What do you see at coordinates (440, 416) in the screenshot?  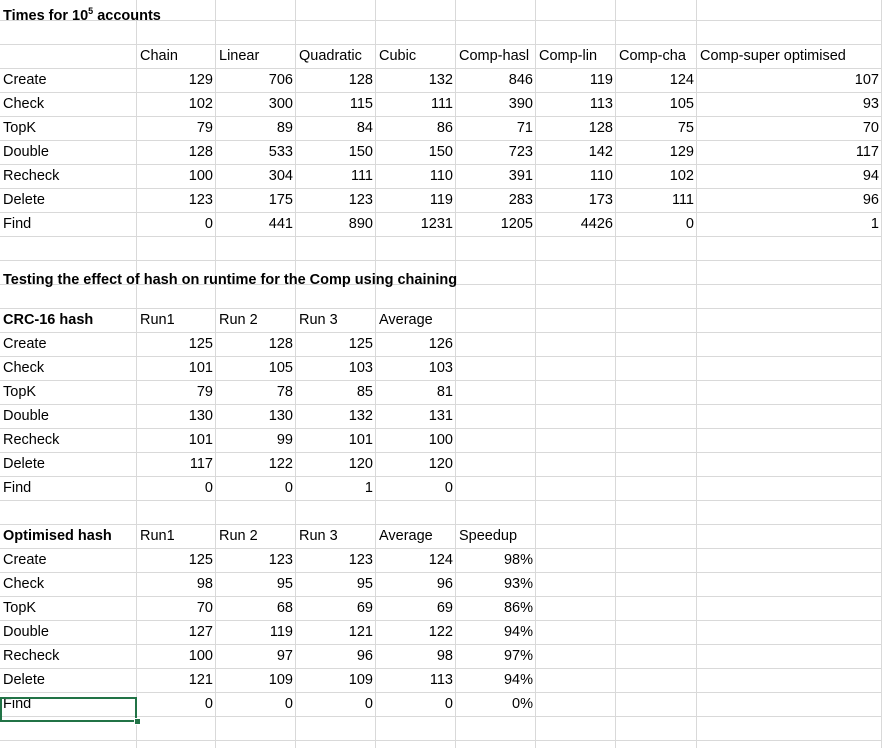 I see `data-cell: 131` at bounding box center [440, 416].